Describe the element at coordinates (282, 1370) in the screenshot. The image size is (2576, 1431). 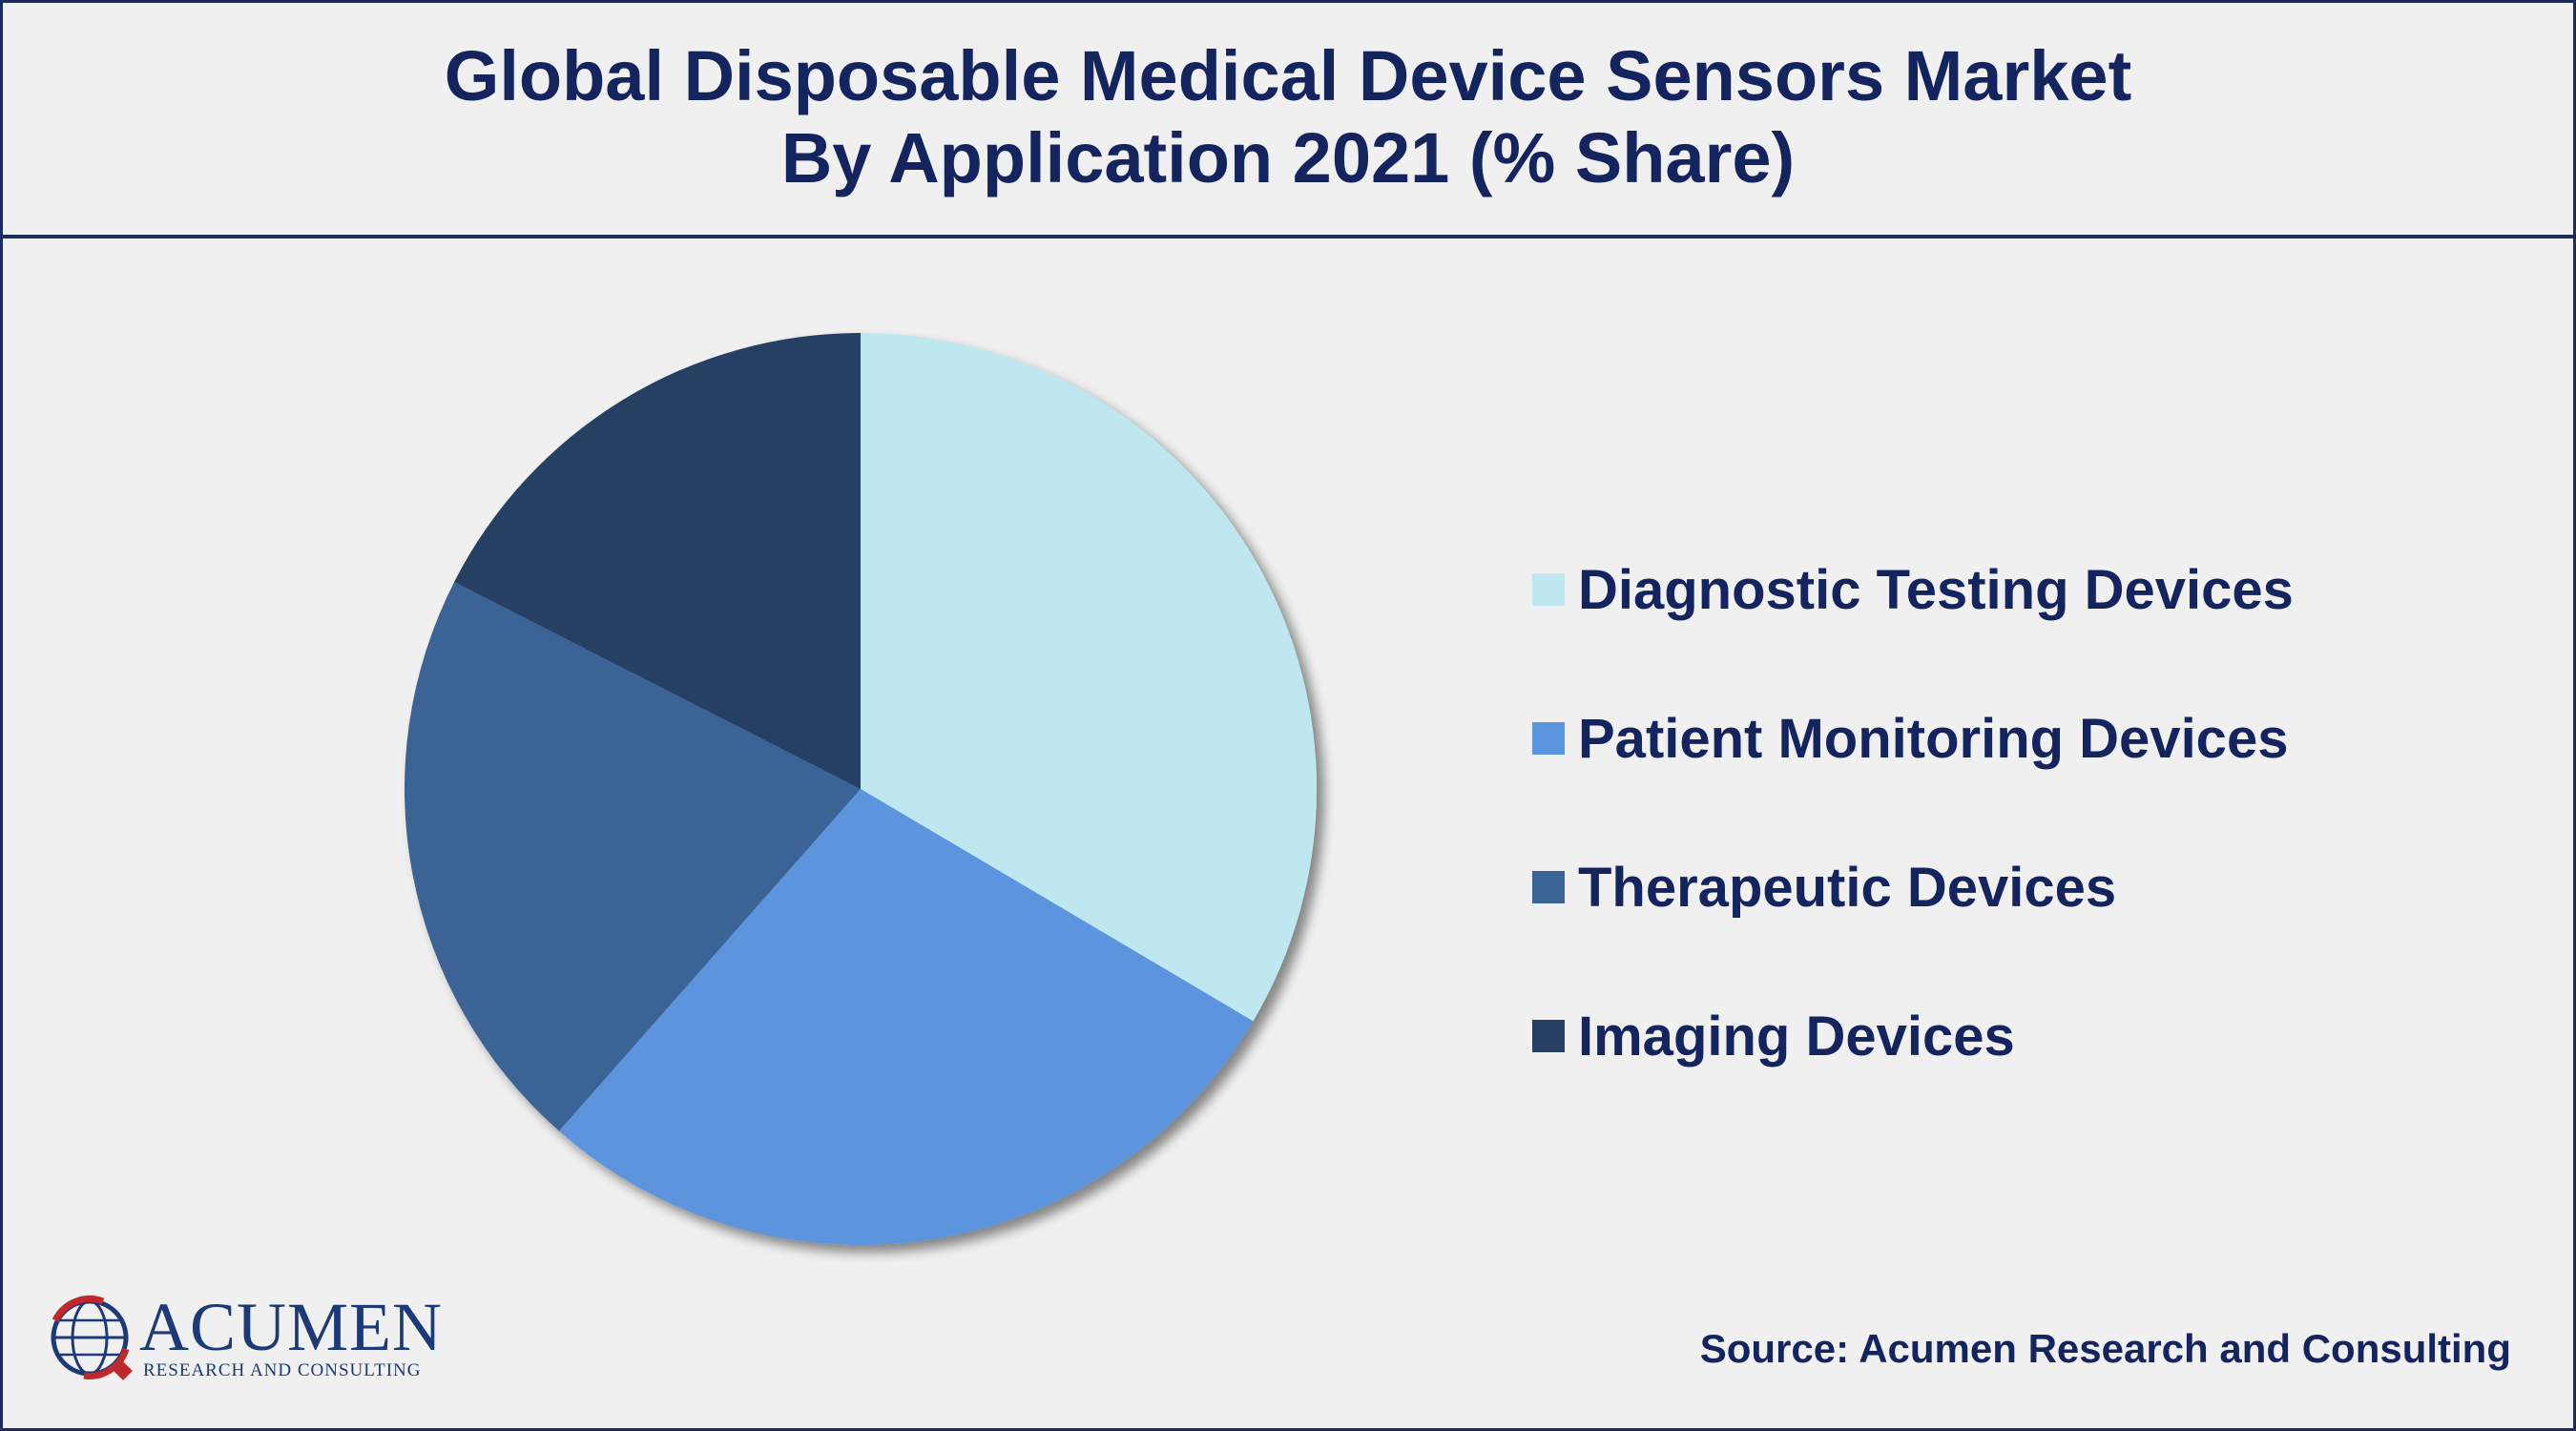
I see `logo-tagline: RESEARCH AND CONSULTING` at that location.